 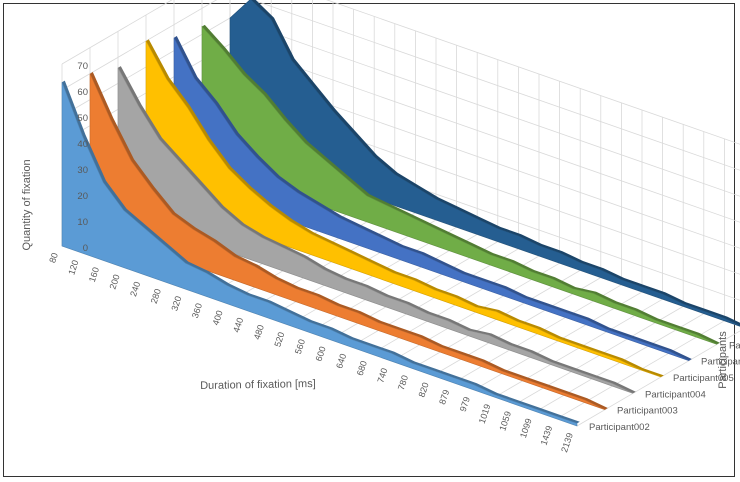 What do you see at coordinates (403, 382) in the screenshot?
I see `x-tick-label: 780` at bounding box center [403, 382].